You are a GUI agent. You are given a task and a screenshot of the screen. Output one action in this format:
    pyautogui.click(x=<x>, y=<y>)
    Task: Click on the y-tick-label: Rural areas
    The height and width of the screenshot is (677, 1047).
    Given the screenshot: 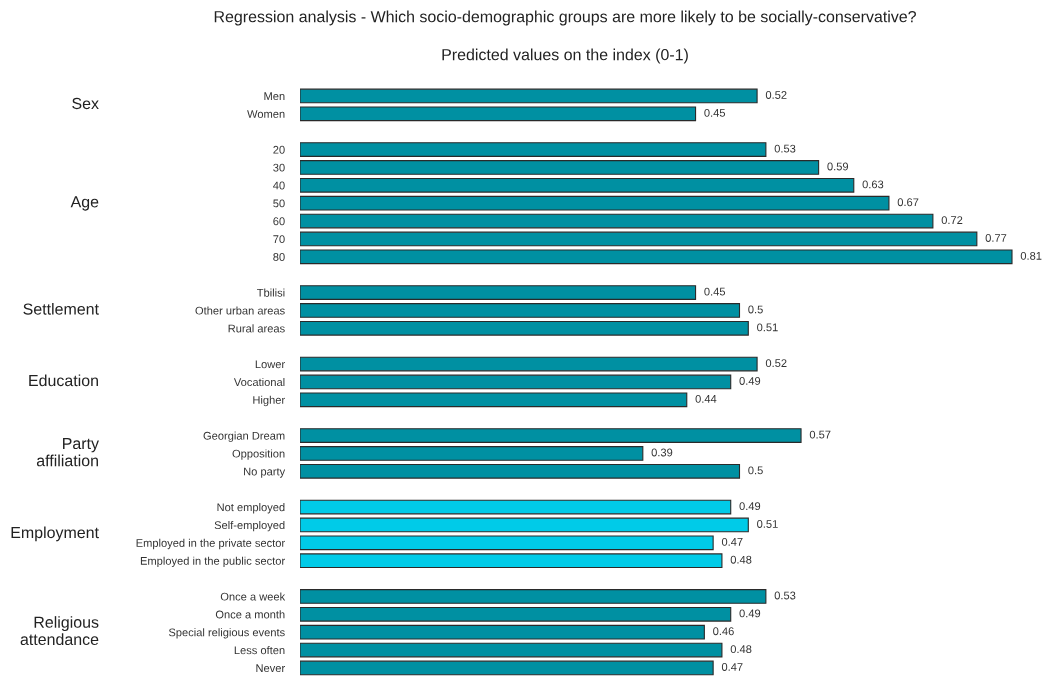 What is the action you would take?
    pyautogui.click(x=256, y=328)
    